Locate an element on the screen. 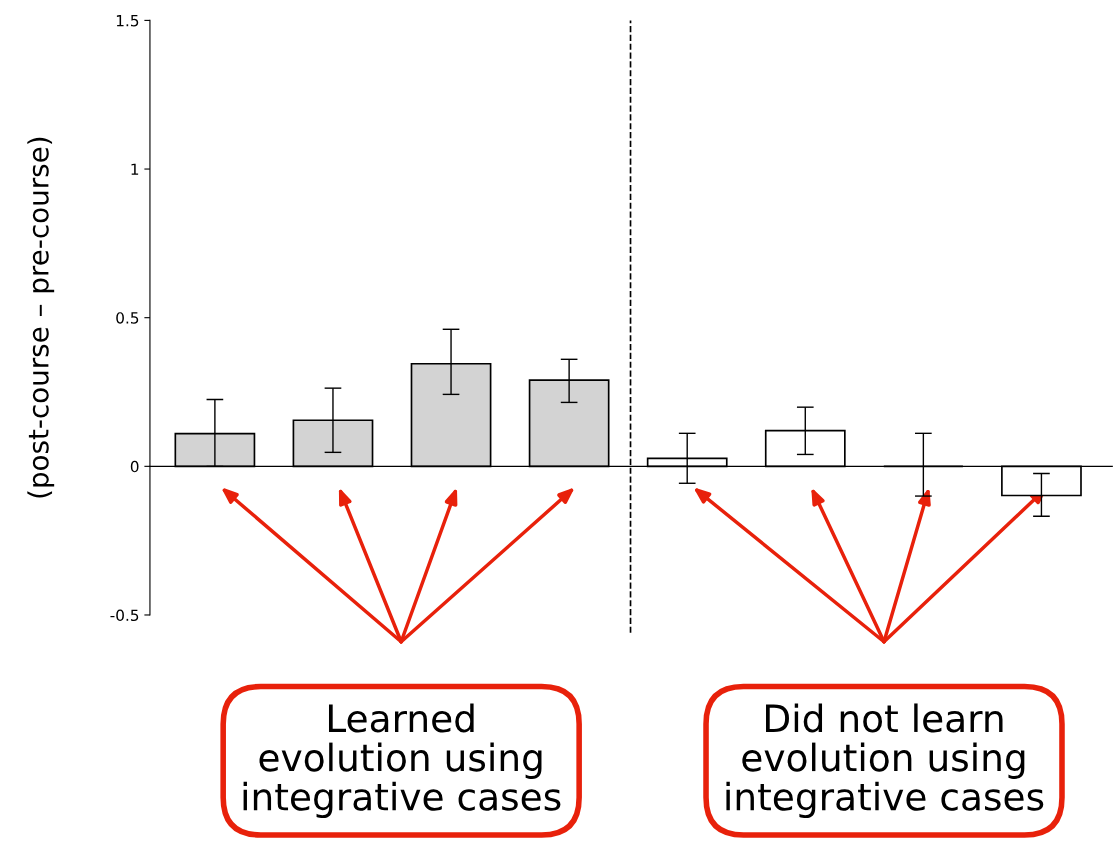  y-axis-title: (post-course – pre-course) is located at coordinates (41, 317).